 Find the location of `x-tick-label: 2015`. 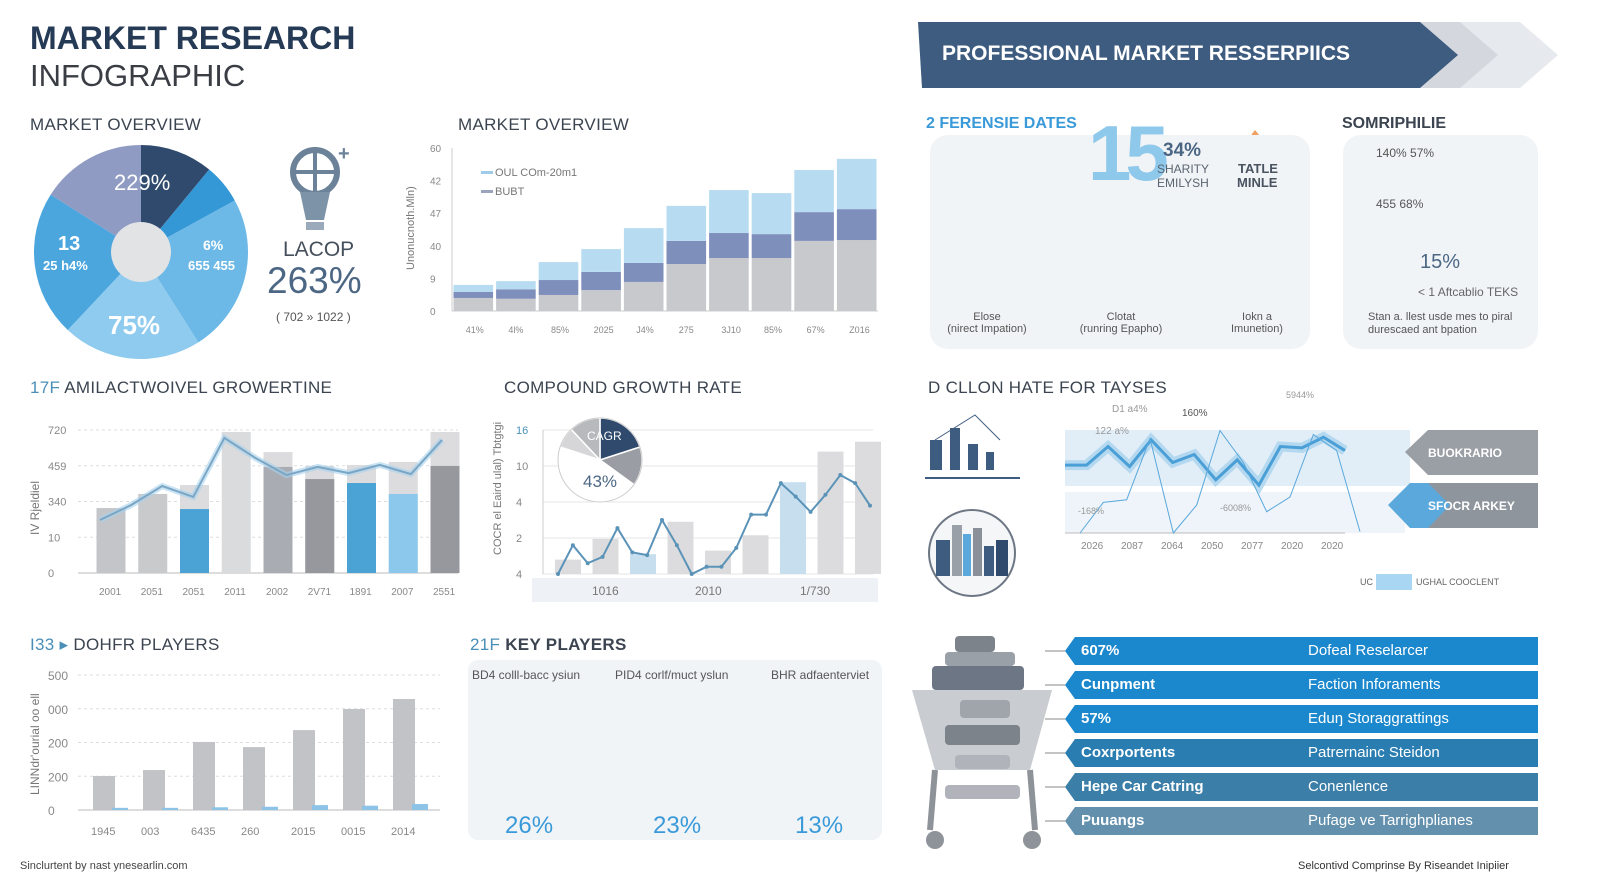

x-tick-label: 2015 is located at coordinates (303, 832).